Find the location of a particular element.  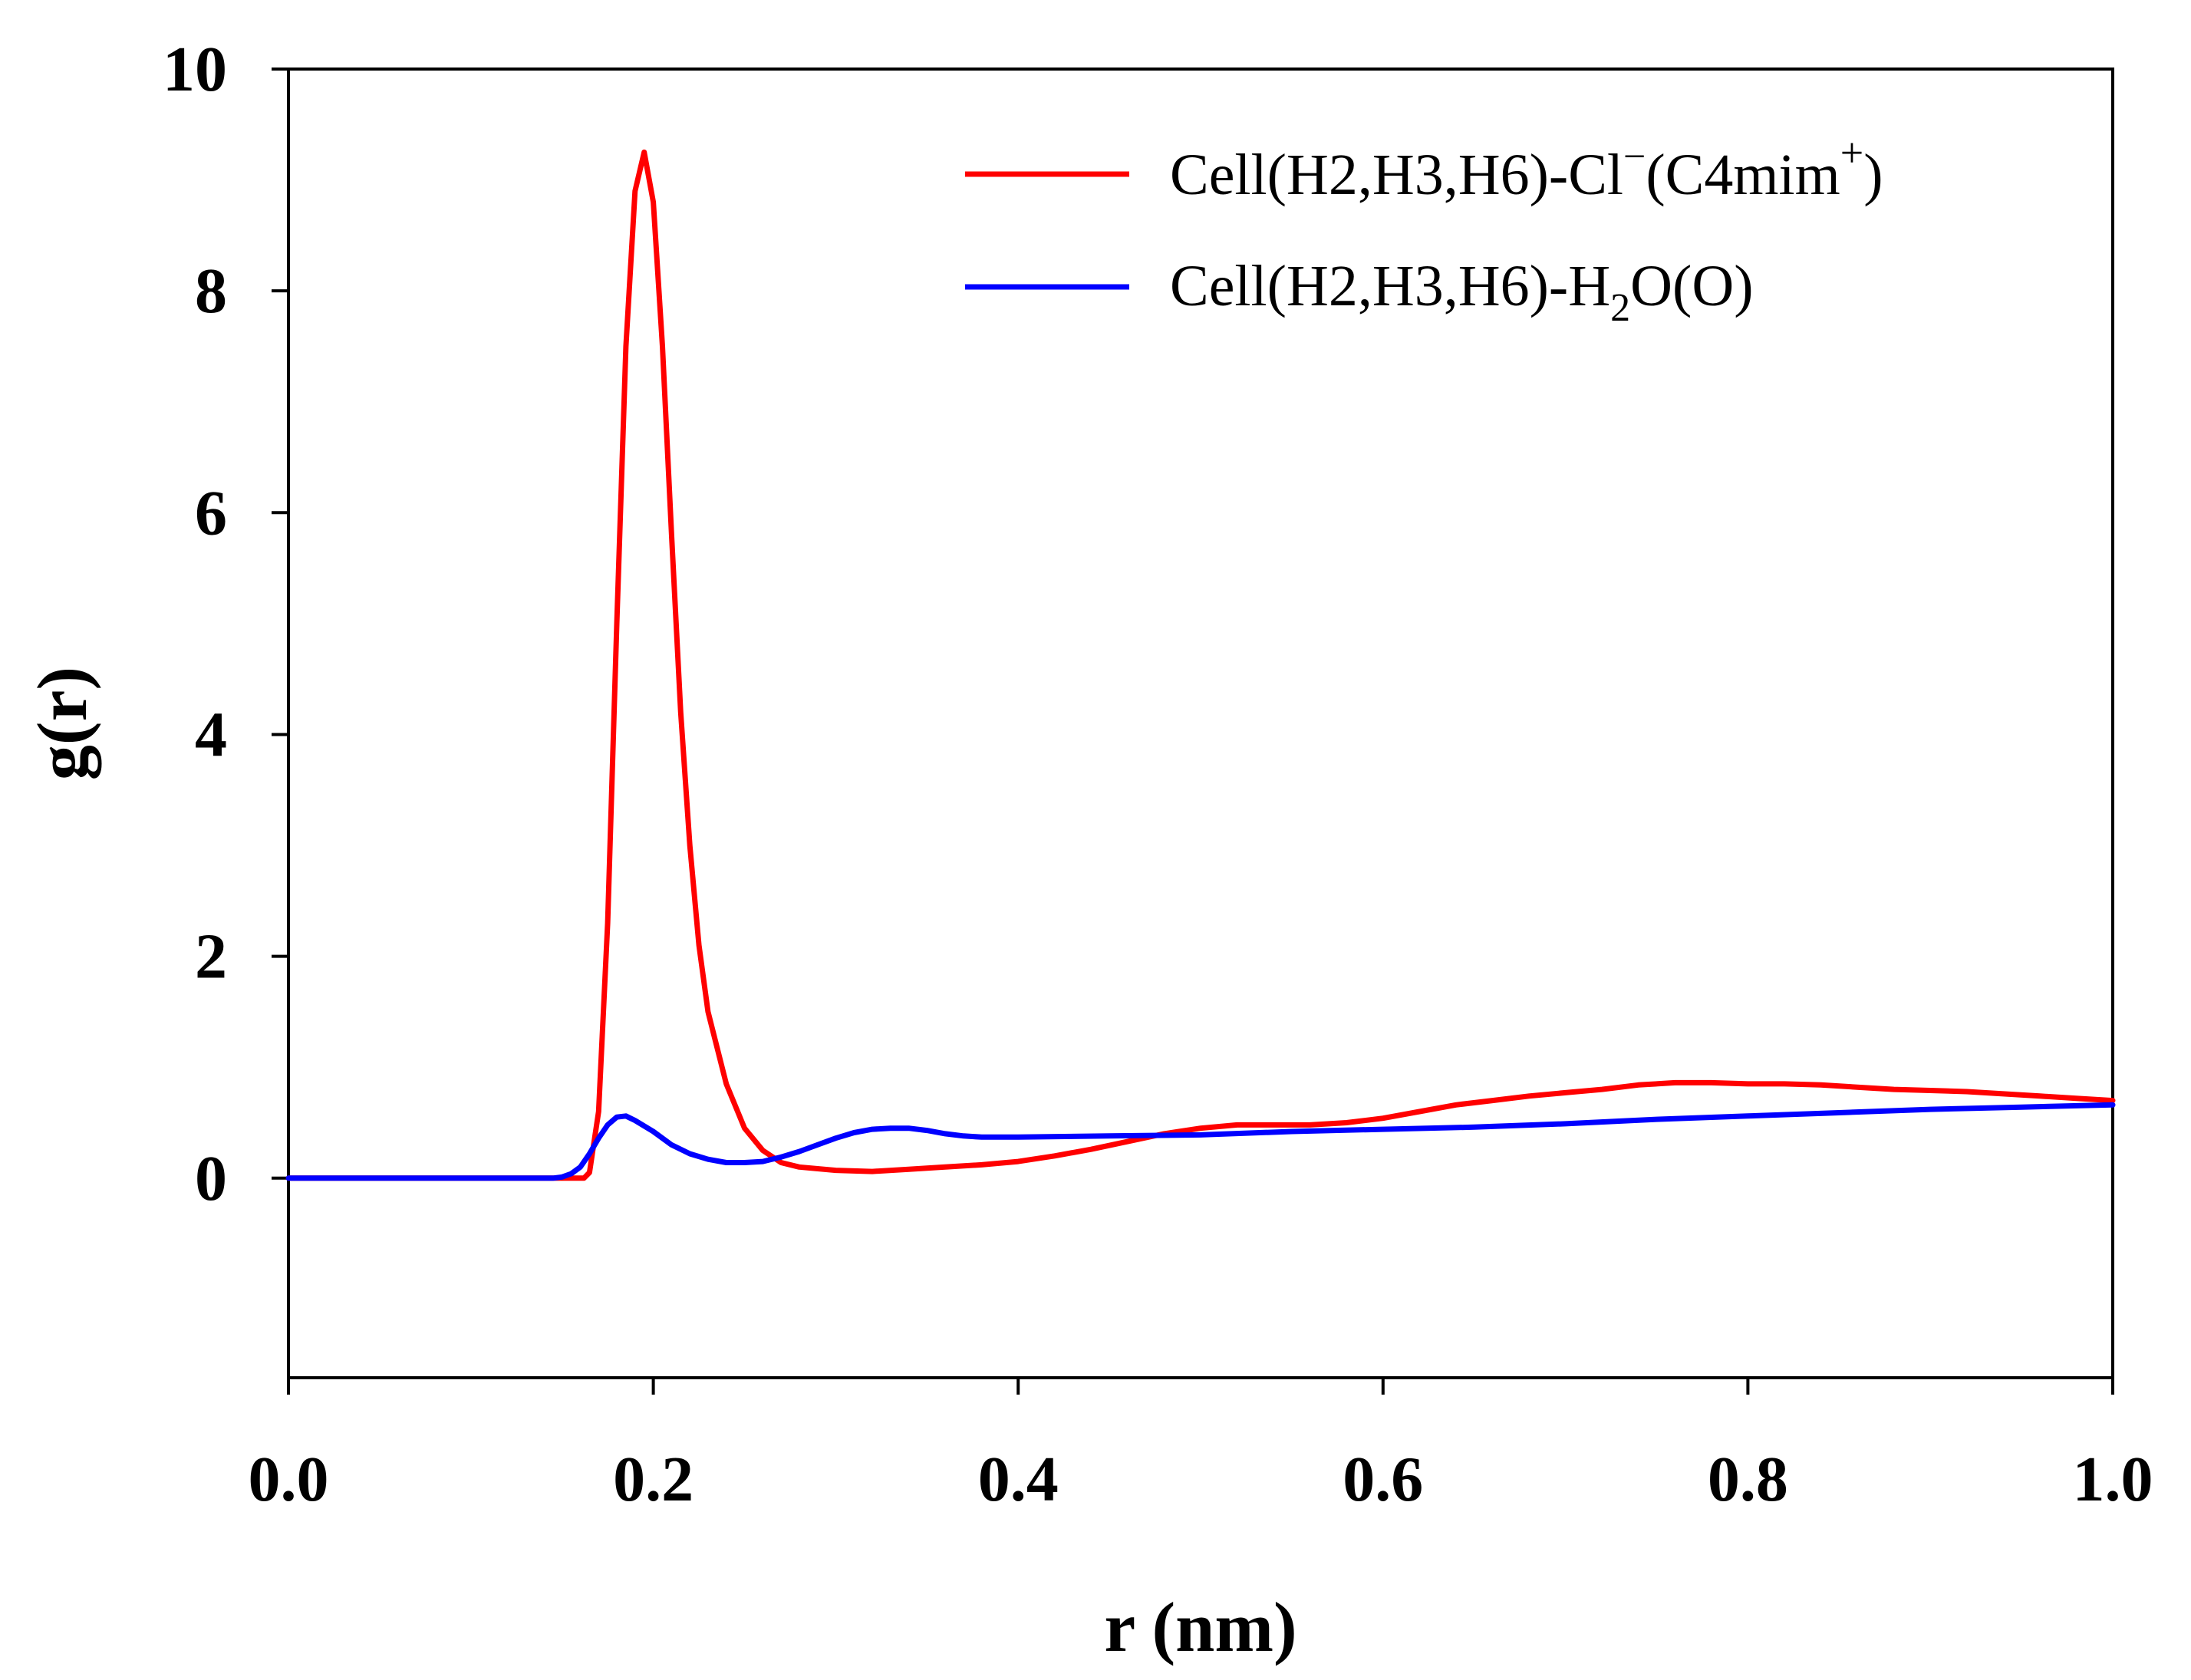

y-tick-label: 6 is located at coordinates (211, 512).